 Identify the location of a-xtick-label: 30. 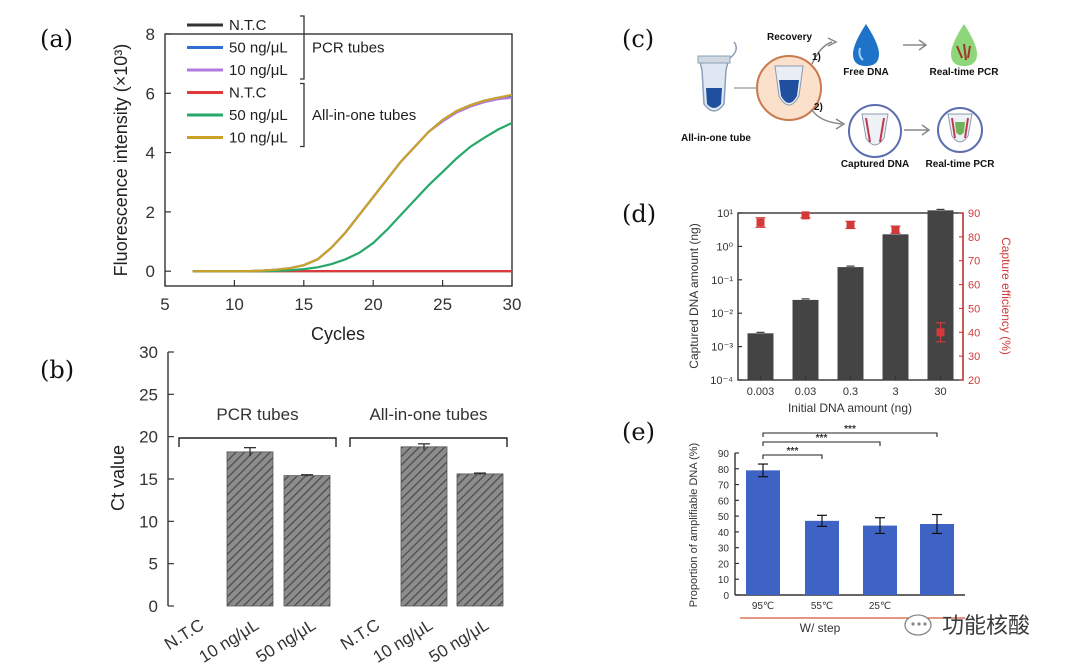
(512, 304).